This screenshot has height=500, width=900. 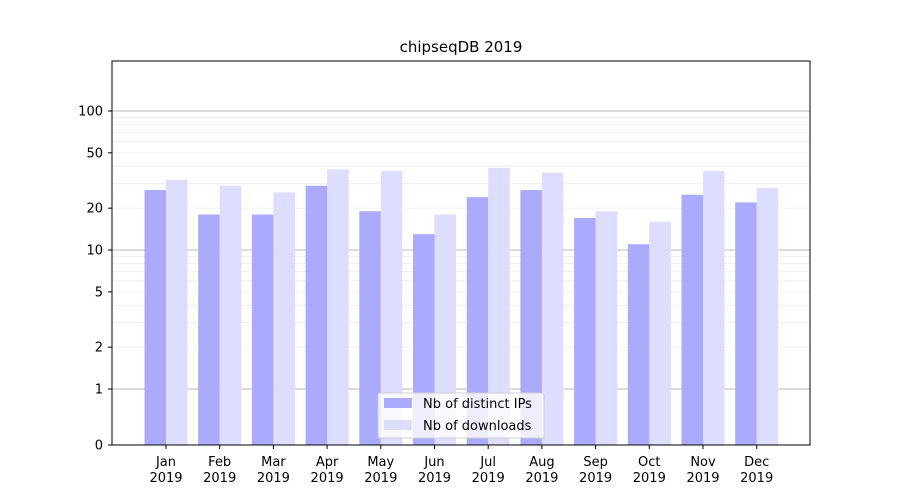 What do you see at coordinates (95, 279) in the screenshot?
I see `y-axis: 0 1 2 5 10 20 50 100` at bounding box center [95, 279].